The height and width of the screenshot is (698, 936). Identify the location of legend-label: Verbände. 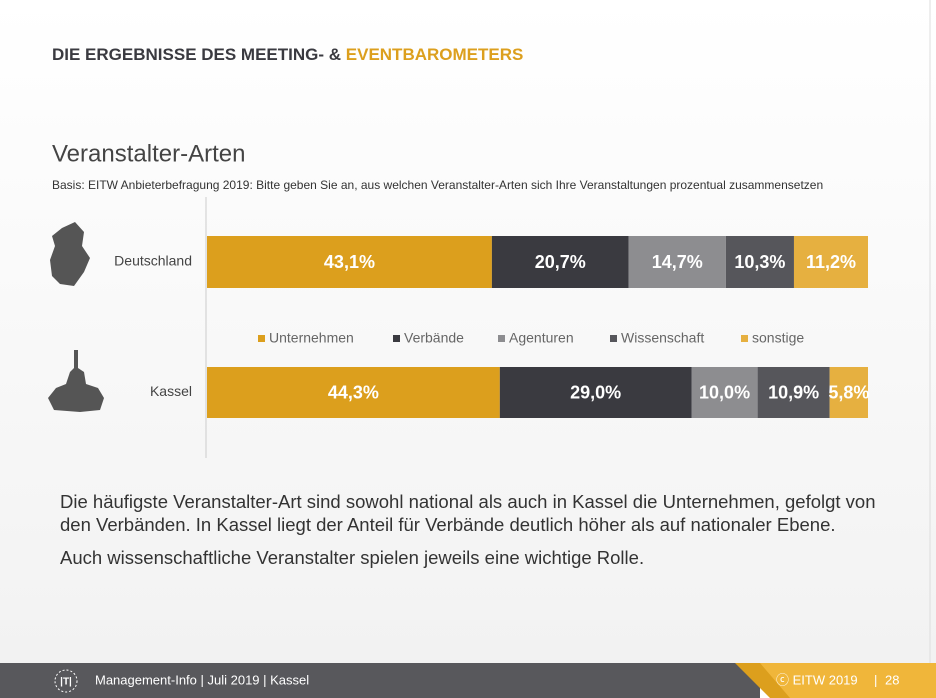
(434, 338).